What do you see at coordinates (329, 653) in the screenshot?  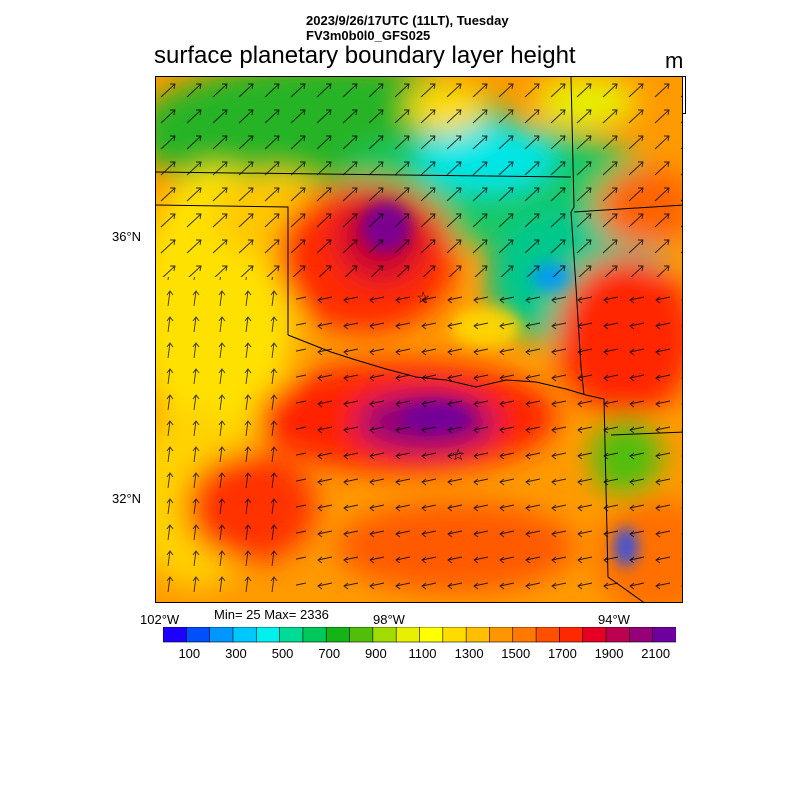 I see `colorbar-label: 700` at bounding box center [329, 653].